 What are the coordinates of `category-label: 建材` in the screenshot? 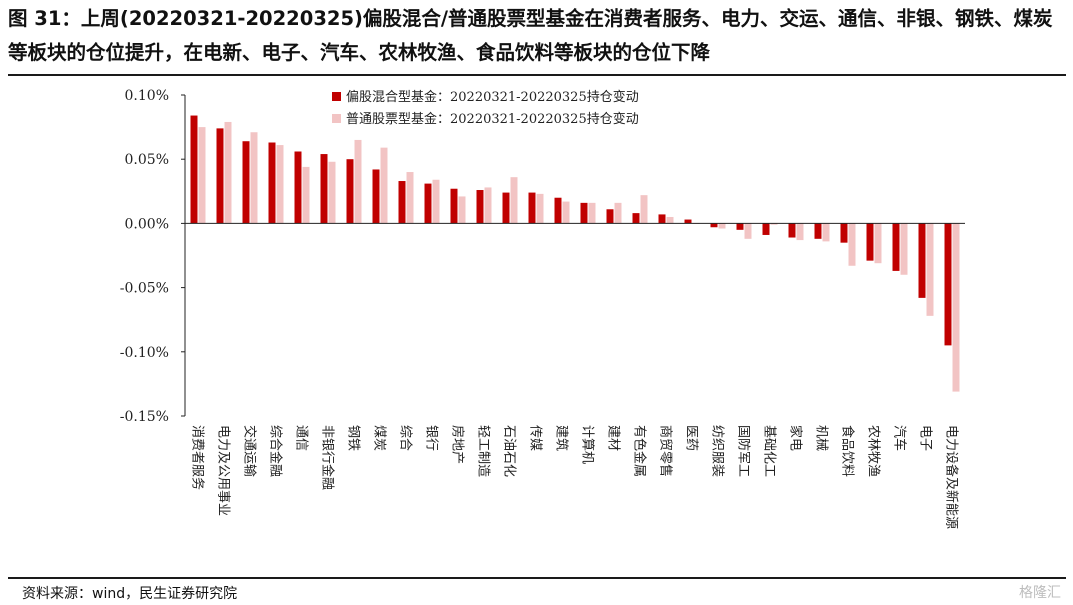 It's located at (612, 438).